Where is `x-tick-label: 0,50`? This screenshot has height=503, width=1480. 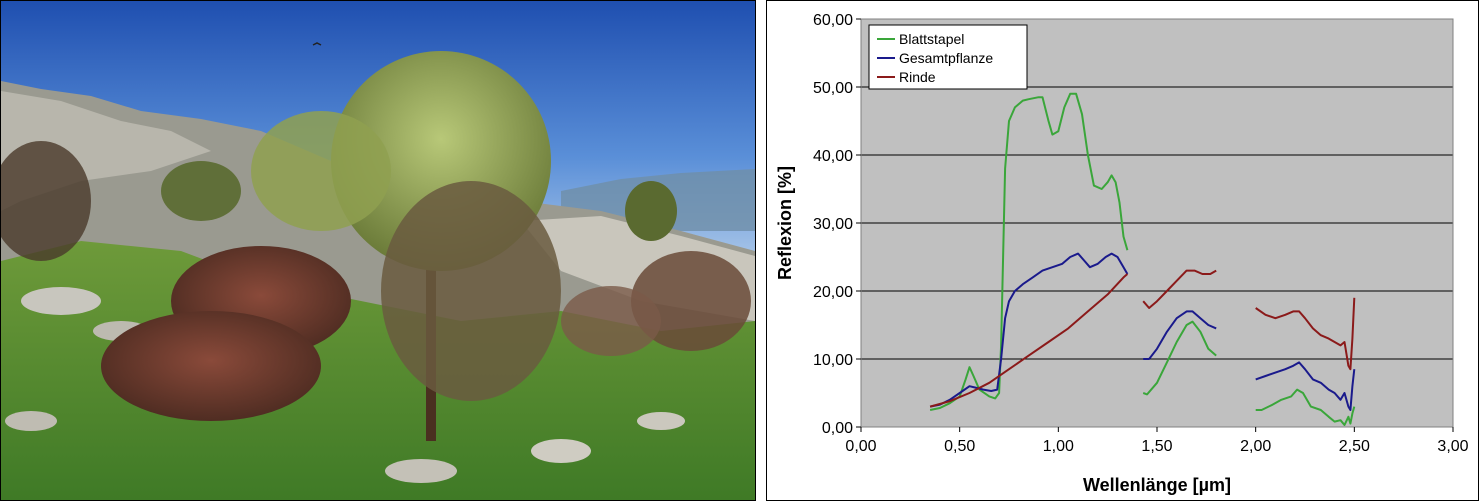
x-tick-label: 0,50 is located at coordinates (959, 446).